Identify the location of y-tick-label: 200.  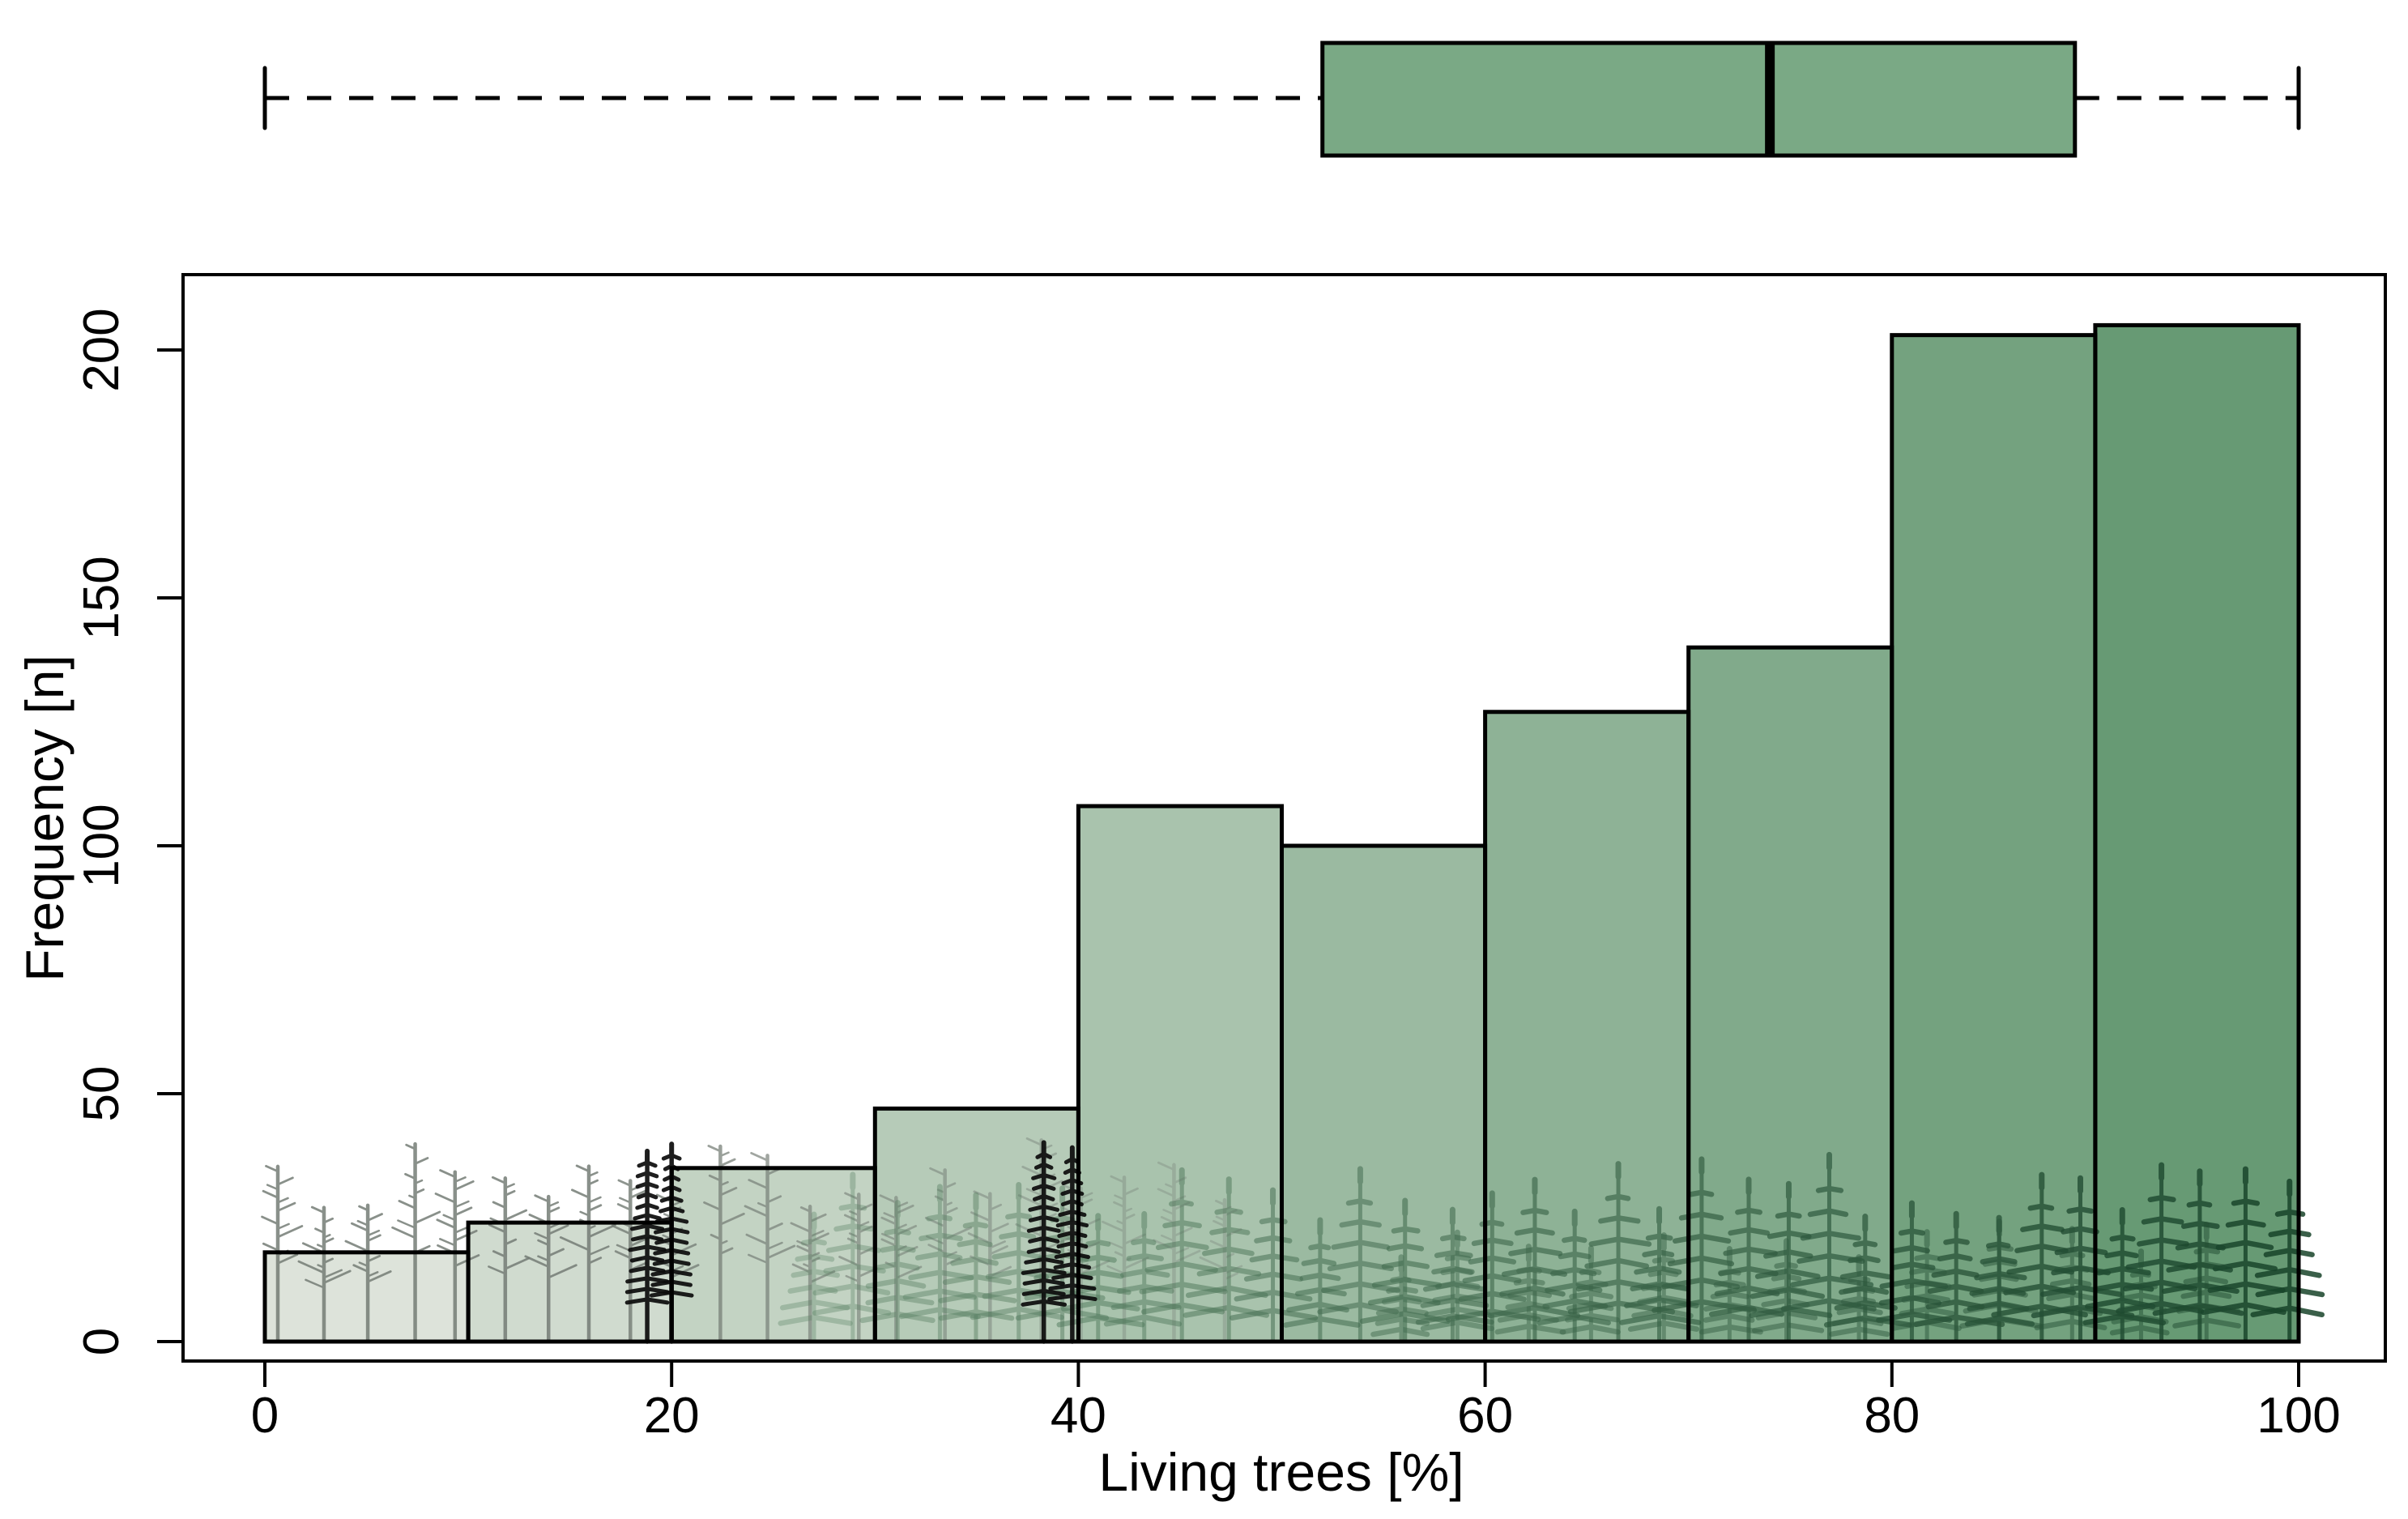
(102, 350).